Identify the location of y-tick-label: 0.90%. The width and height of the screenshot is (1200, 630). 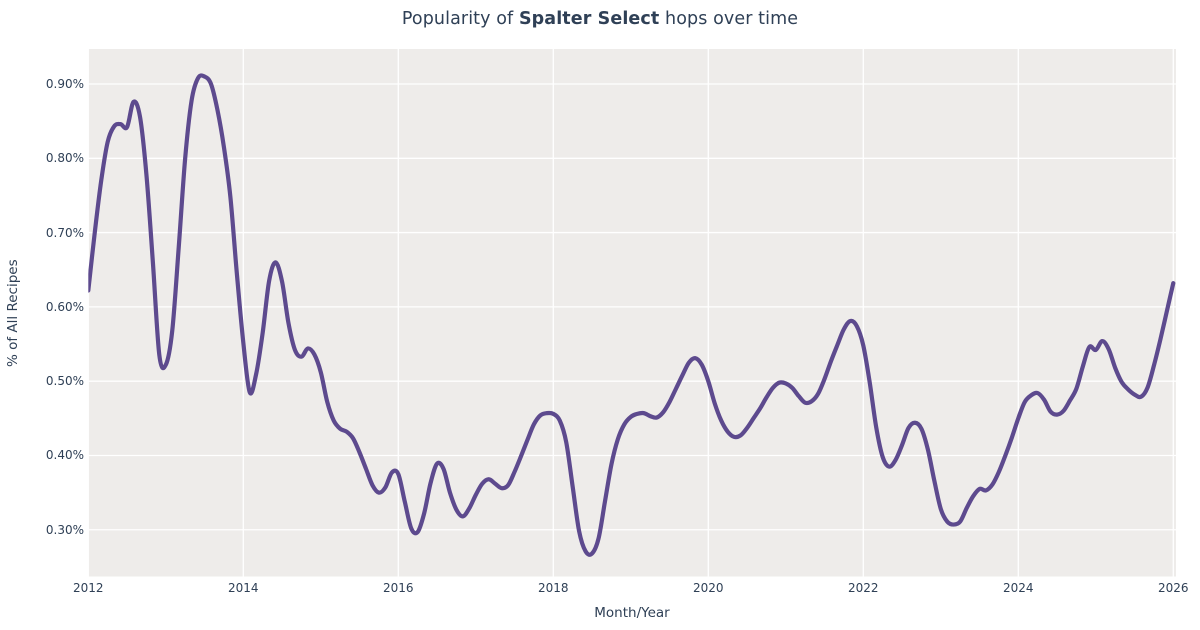
(64, 83).